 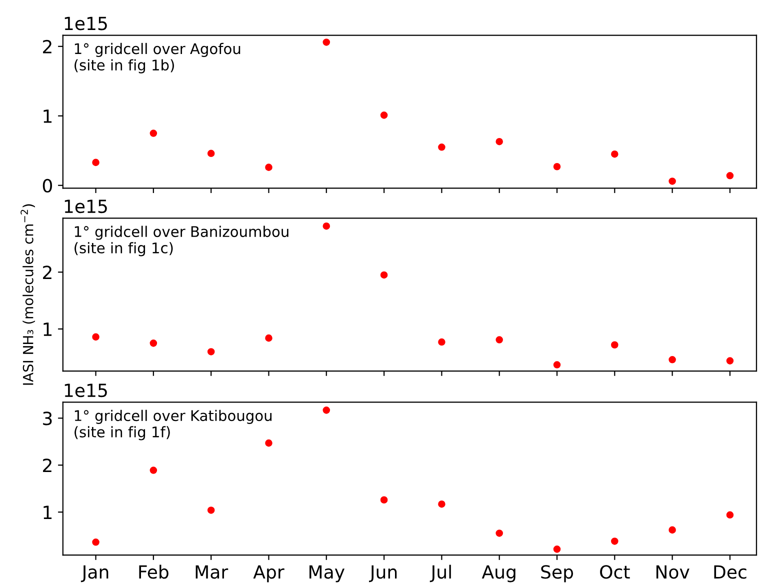 What do you see at coordinates (47, 419) in the screenshot?
I see `y-tick-label: 3` at bounding box center [47, 419].